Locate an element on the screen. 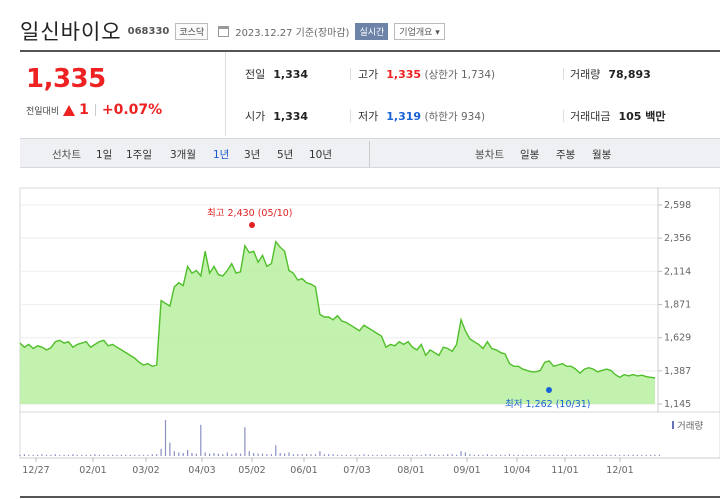  up-arrow-icon is located at coordinates (69, 110).